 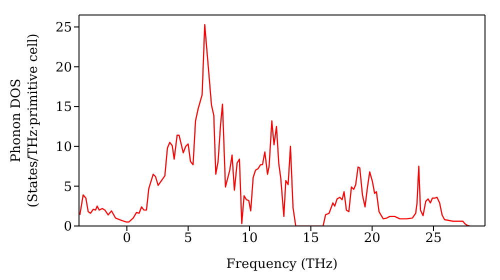 I want to click on x-tick-label: 25, so click(x=433, y=238).